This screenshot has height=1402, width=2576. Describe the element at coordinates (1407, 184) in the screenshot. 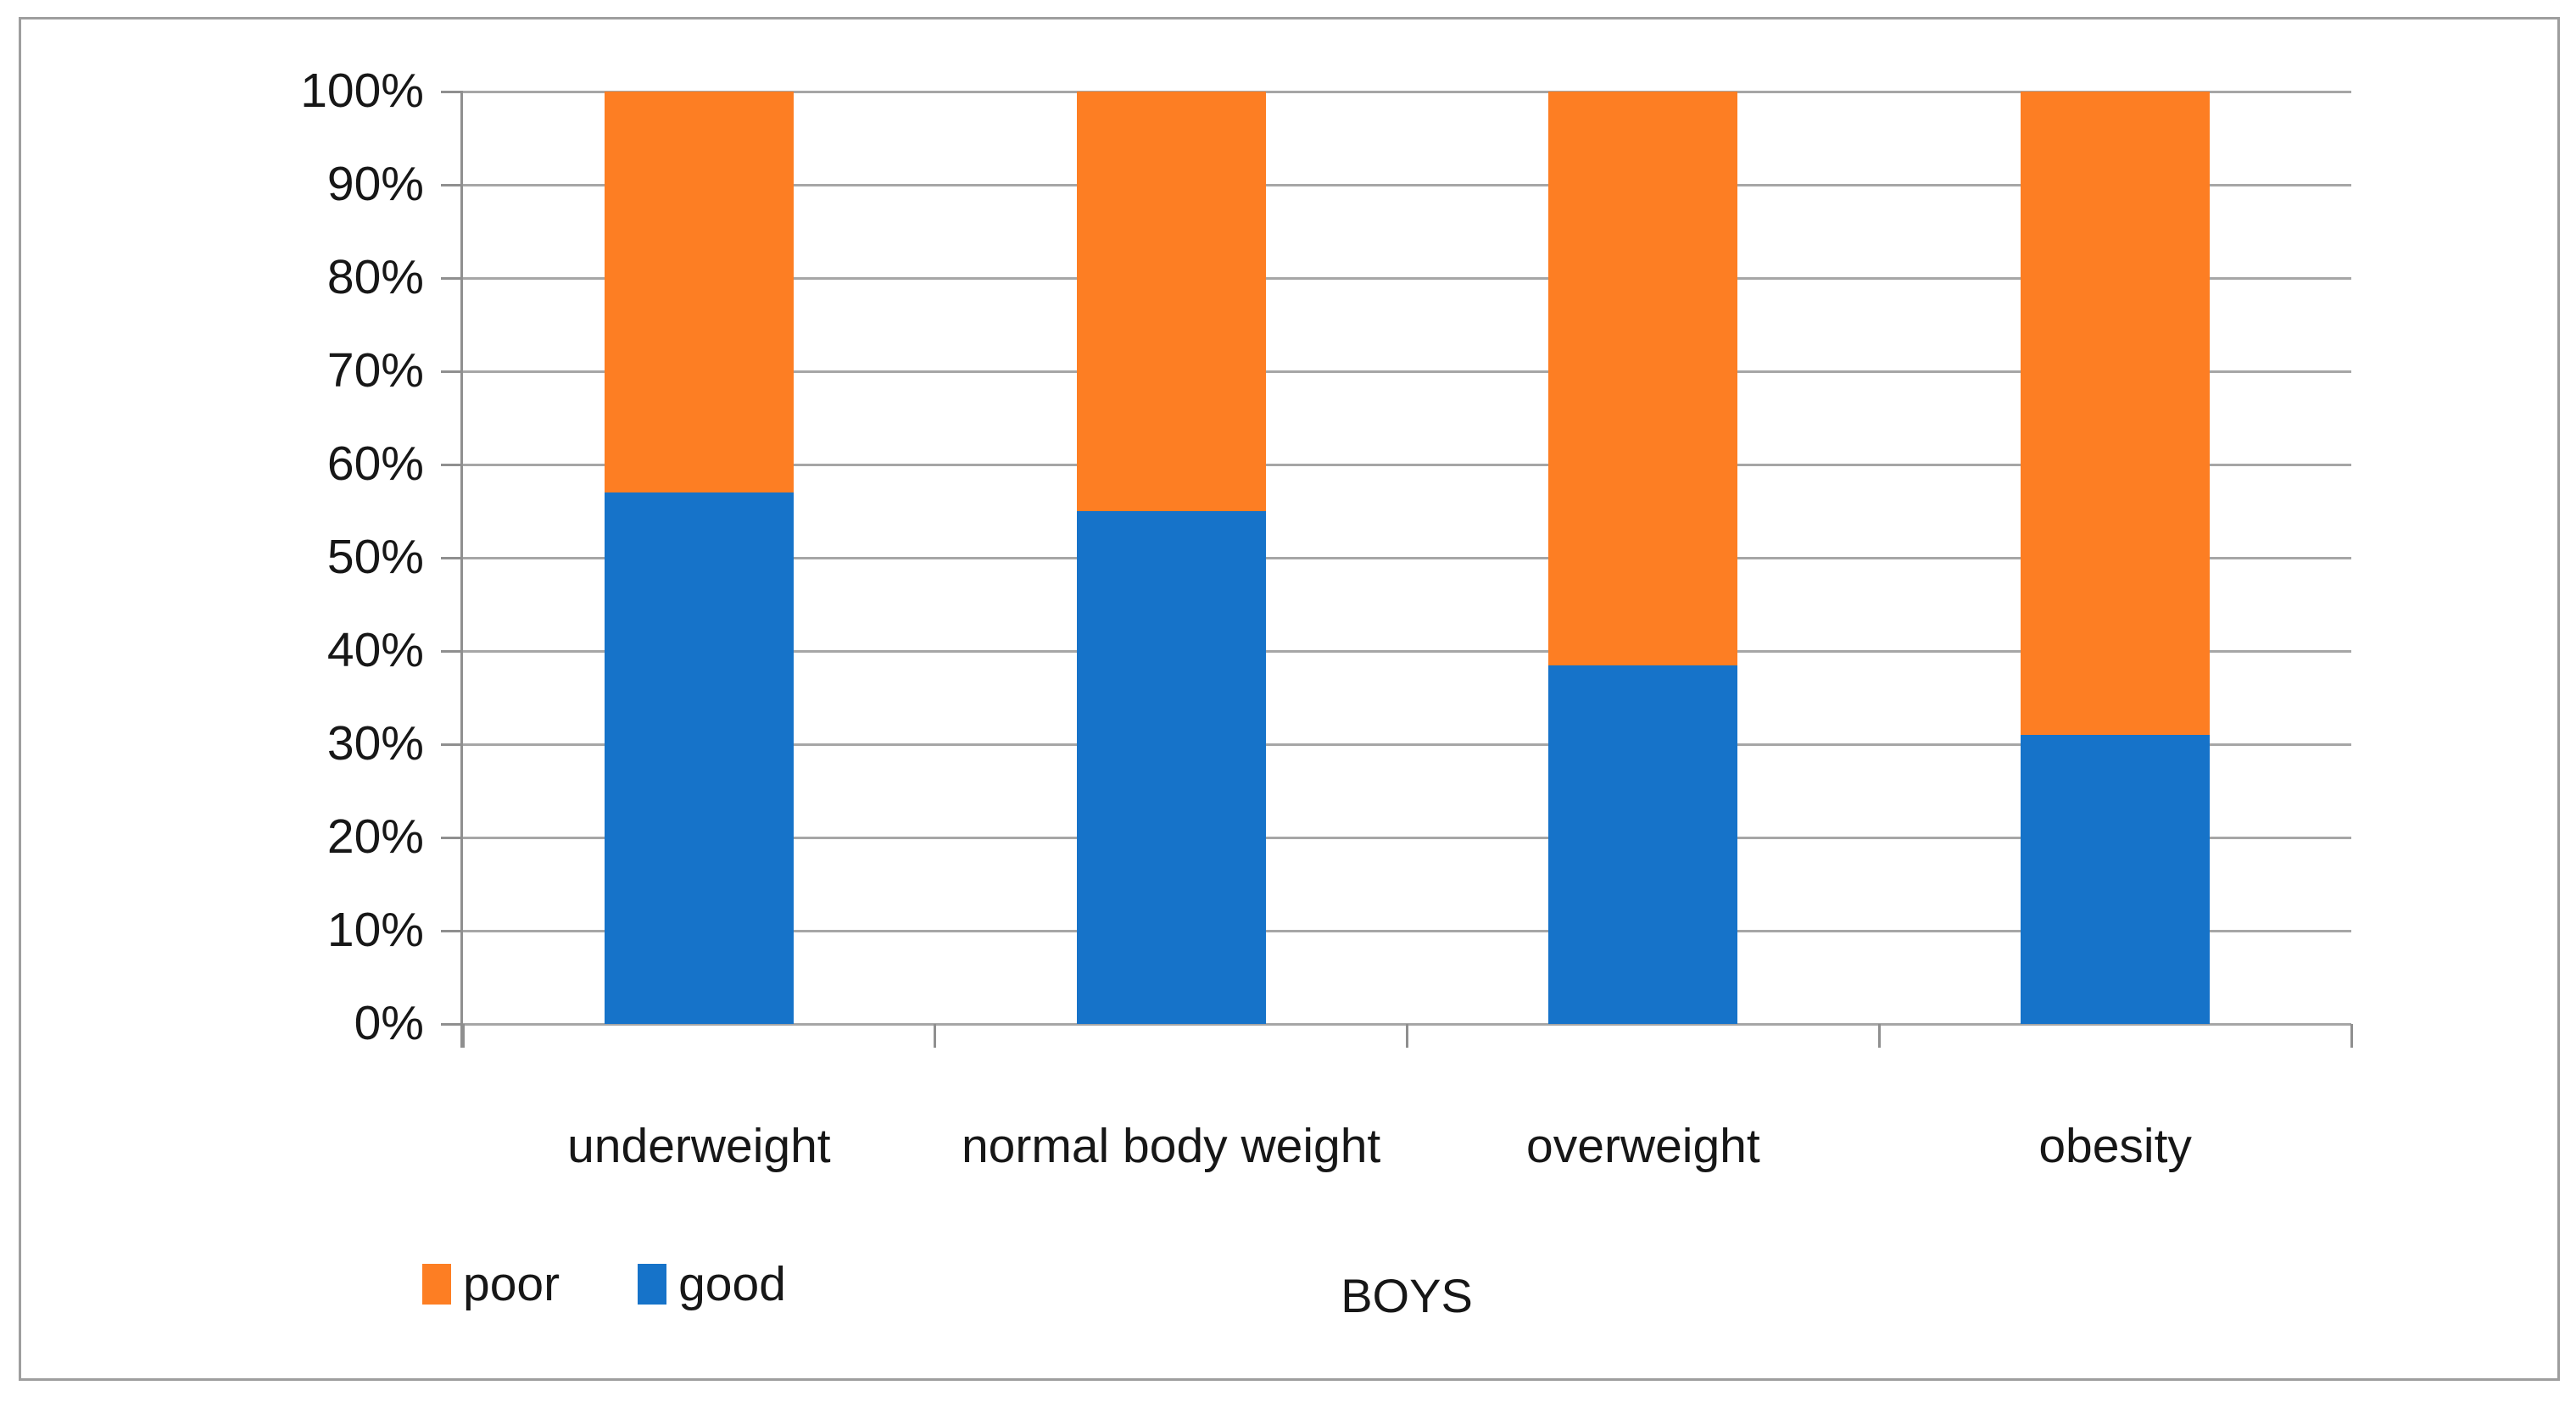

I see `gridline-90%` at that location.